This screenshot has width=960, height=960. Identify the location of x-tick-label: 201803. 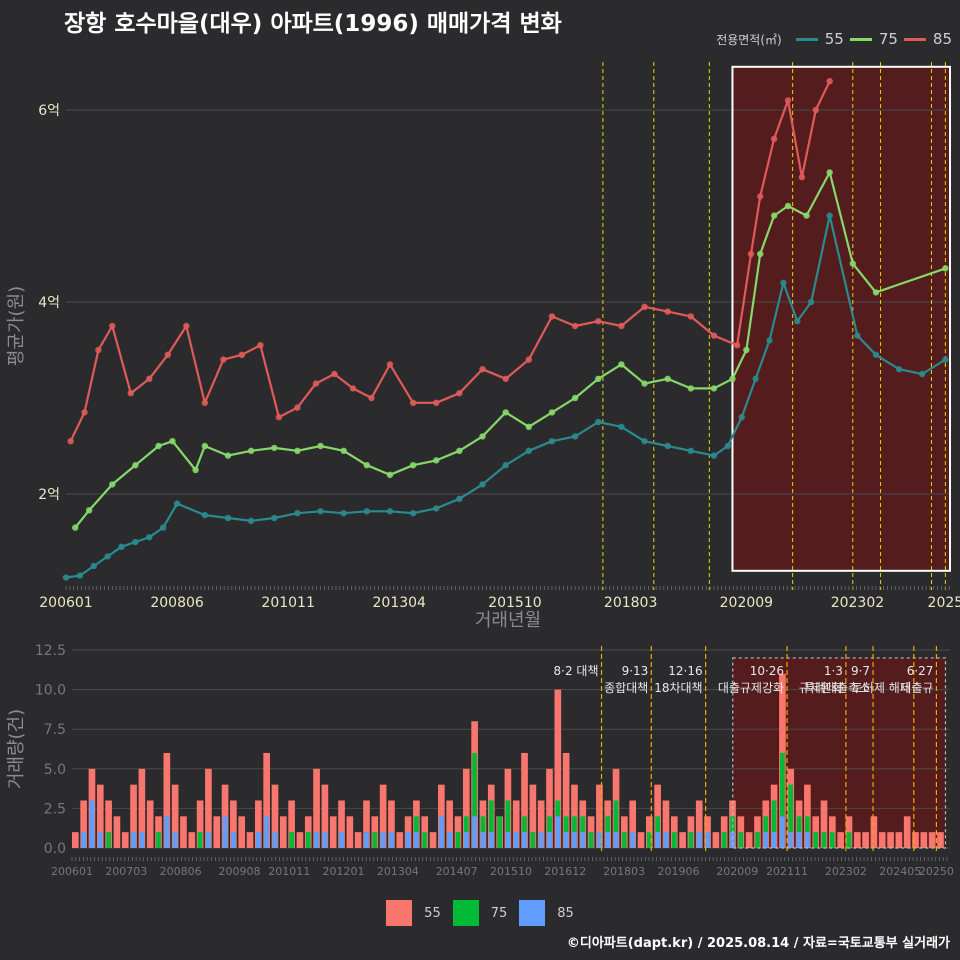
(630, 603).